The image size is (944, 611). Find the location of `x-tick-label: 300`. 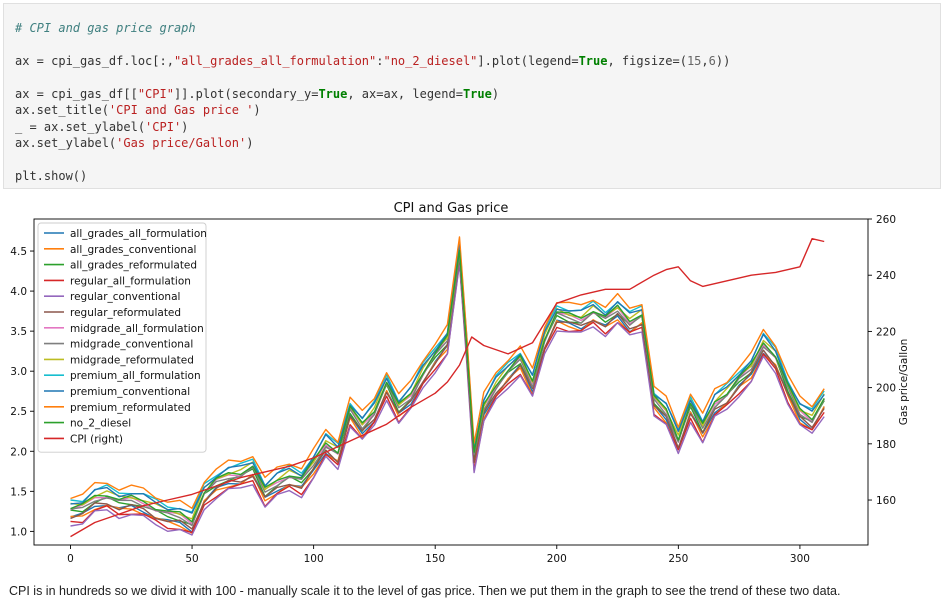

x-tick-label: 300 is located at coordinates (800, 559).